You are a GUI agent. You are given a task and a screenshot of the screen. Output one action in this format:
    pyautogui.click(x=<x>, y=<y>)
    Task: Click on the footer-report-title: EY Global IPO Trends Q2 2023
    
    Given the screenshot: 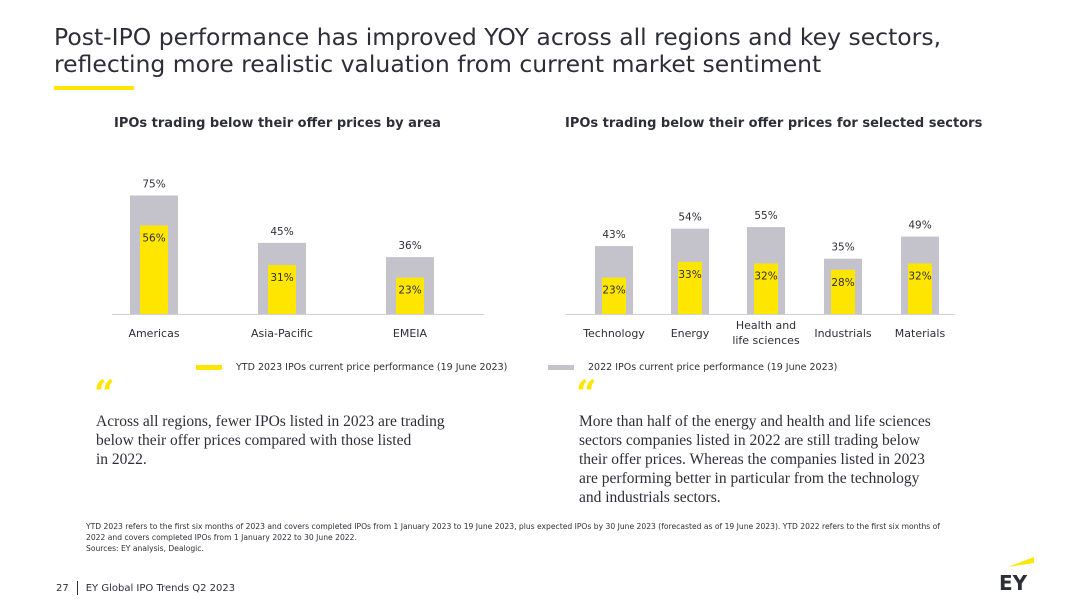 What is the action you would take?
    pyautogui.click(x=160, y=588)
    